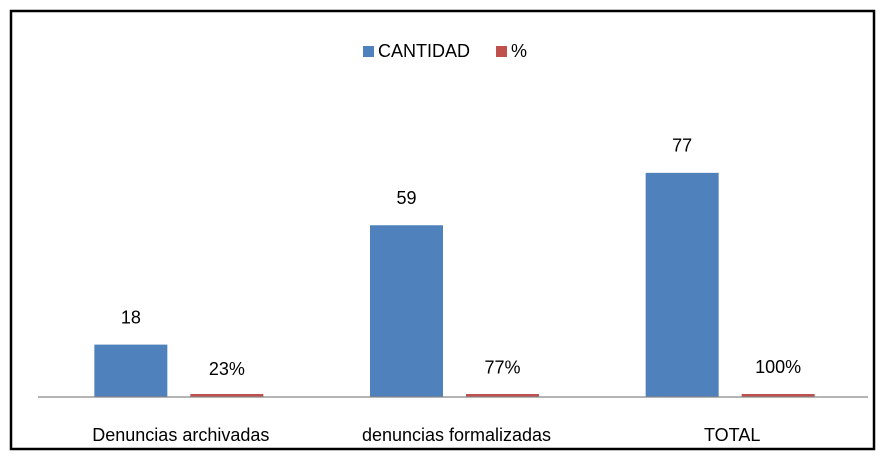  Describe the element at coordinates (456, 435) in the screenshot. I see `x-tick-label: denuncias formalizadas` at that location.